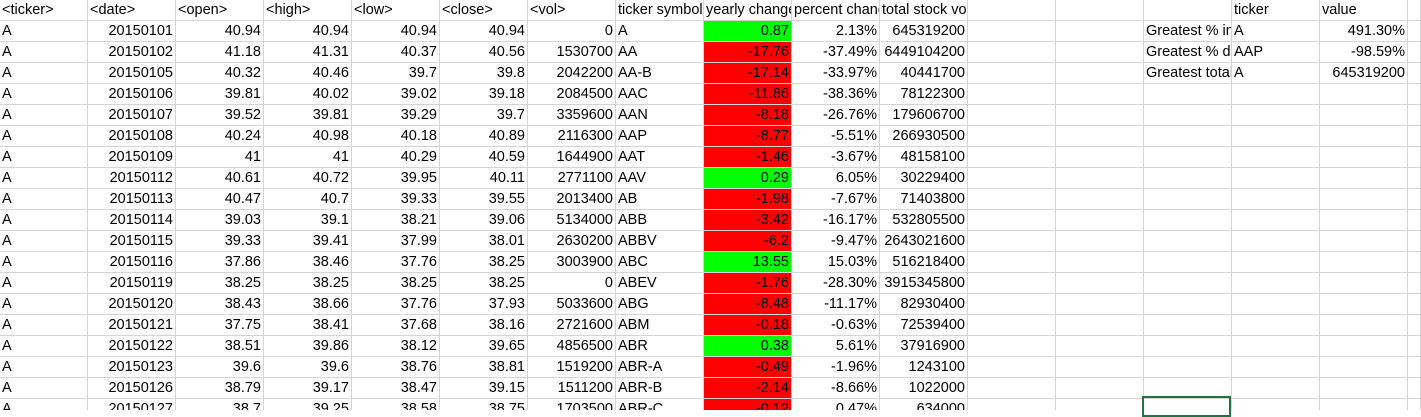  What do you see at coordinates (748, 262) in the screenshot?
I see `cell-change: 13.55` at bounding box center [748, 262].